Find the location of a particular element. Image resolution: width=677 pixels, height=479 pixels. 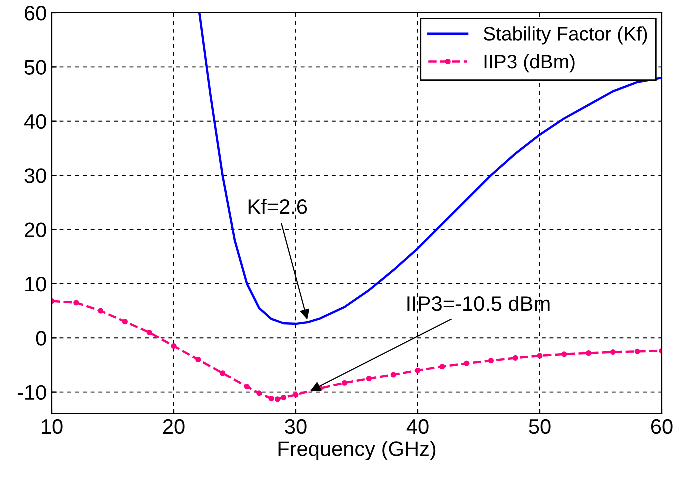

annotation: Kf=2.6 is located at coordinates (278, 206).